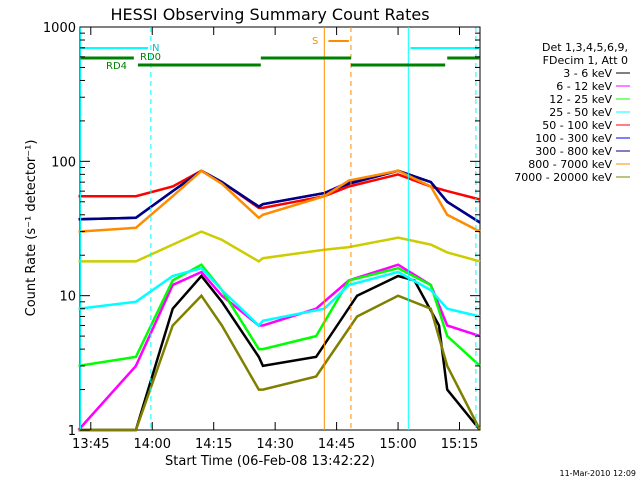  What do you see at coordinates (31, 228) in the screenshot?
I see `y-axis-label: Count Rate (s⁻¹ detector⁻¹)` at bounding box center [31, 228].